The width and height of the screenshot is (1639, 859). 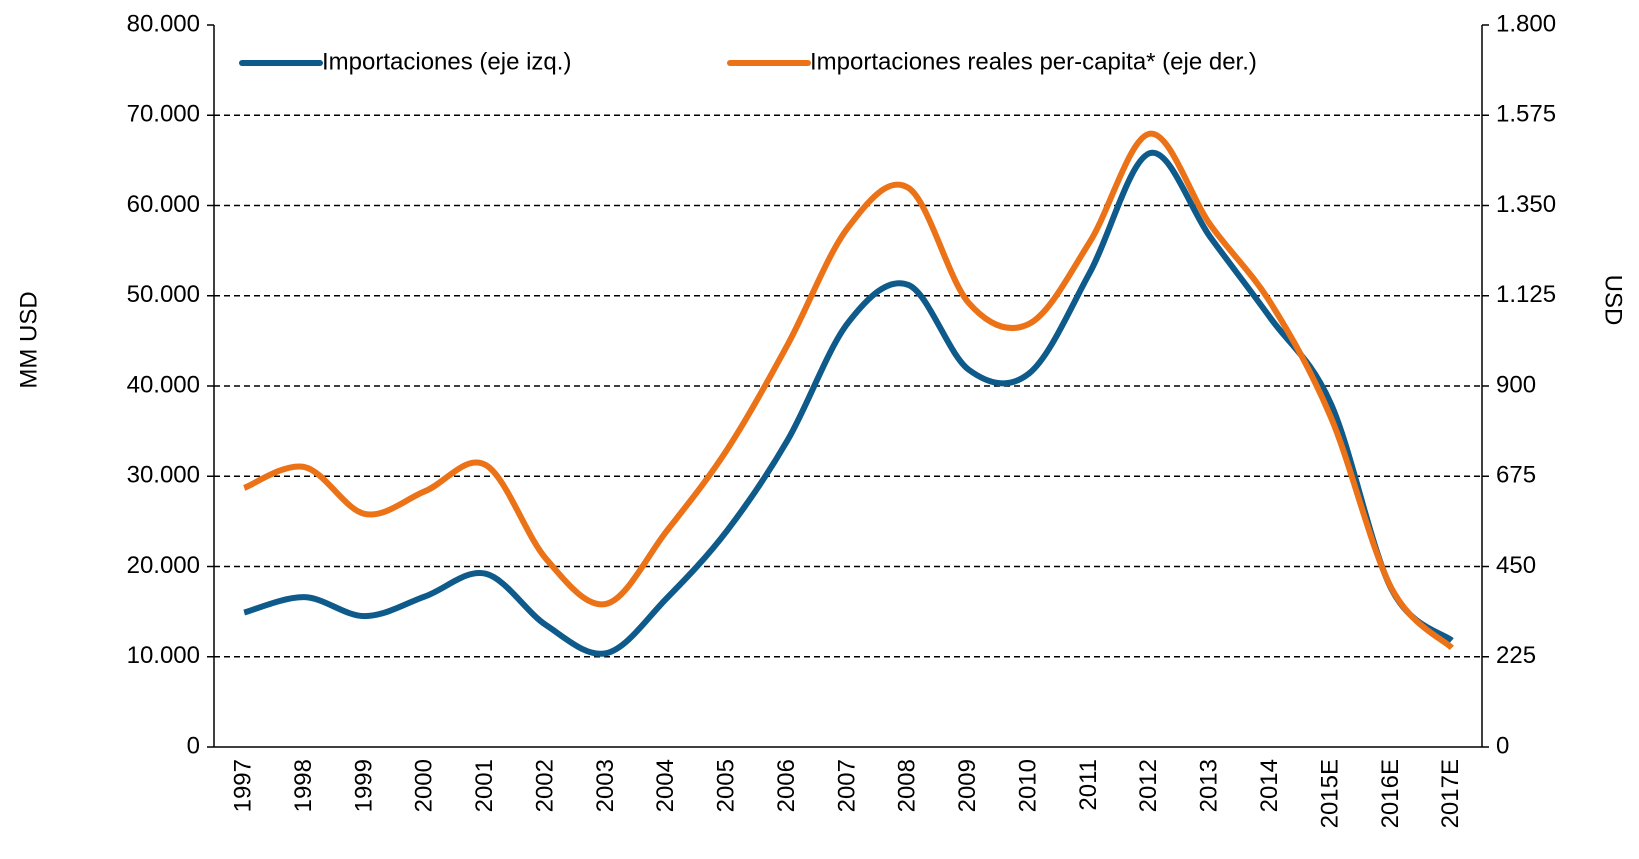 I want to click on y-tick-label: 20.000, so click(x=163, y=565).